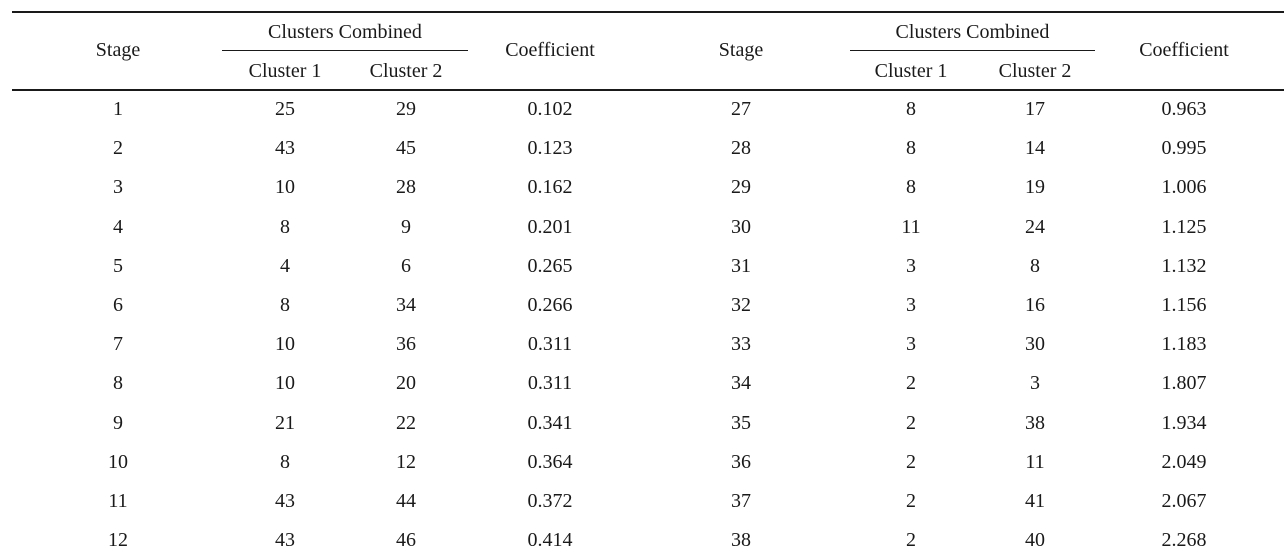 This screenshot has height=559, width=1284. Describe the element at coordinates (118, 265) in the screenshot. I see `cell-stage-left: 5` at that location.